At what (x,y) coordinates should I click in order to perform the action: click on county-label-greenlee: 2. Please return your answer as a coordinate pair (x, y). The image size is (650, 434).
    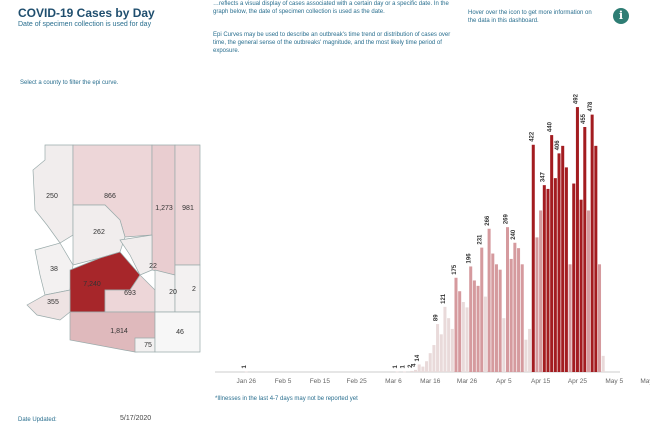
    Looking at the image, I should click on (194, 289).